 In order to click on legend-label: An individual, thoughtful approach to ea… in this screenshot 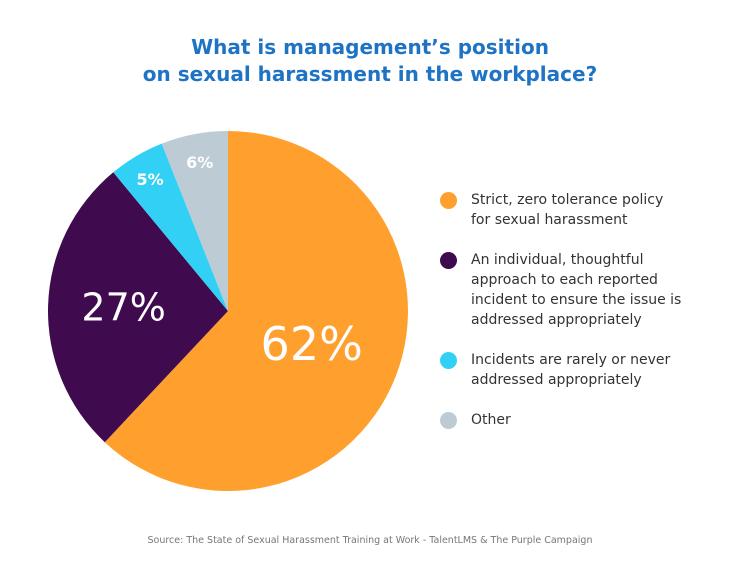, I will do `click(576, 290)`.